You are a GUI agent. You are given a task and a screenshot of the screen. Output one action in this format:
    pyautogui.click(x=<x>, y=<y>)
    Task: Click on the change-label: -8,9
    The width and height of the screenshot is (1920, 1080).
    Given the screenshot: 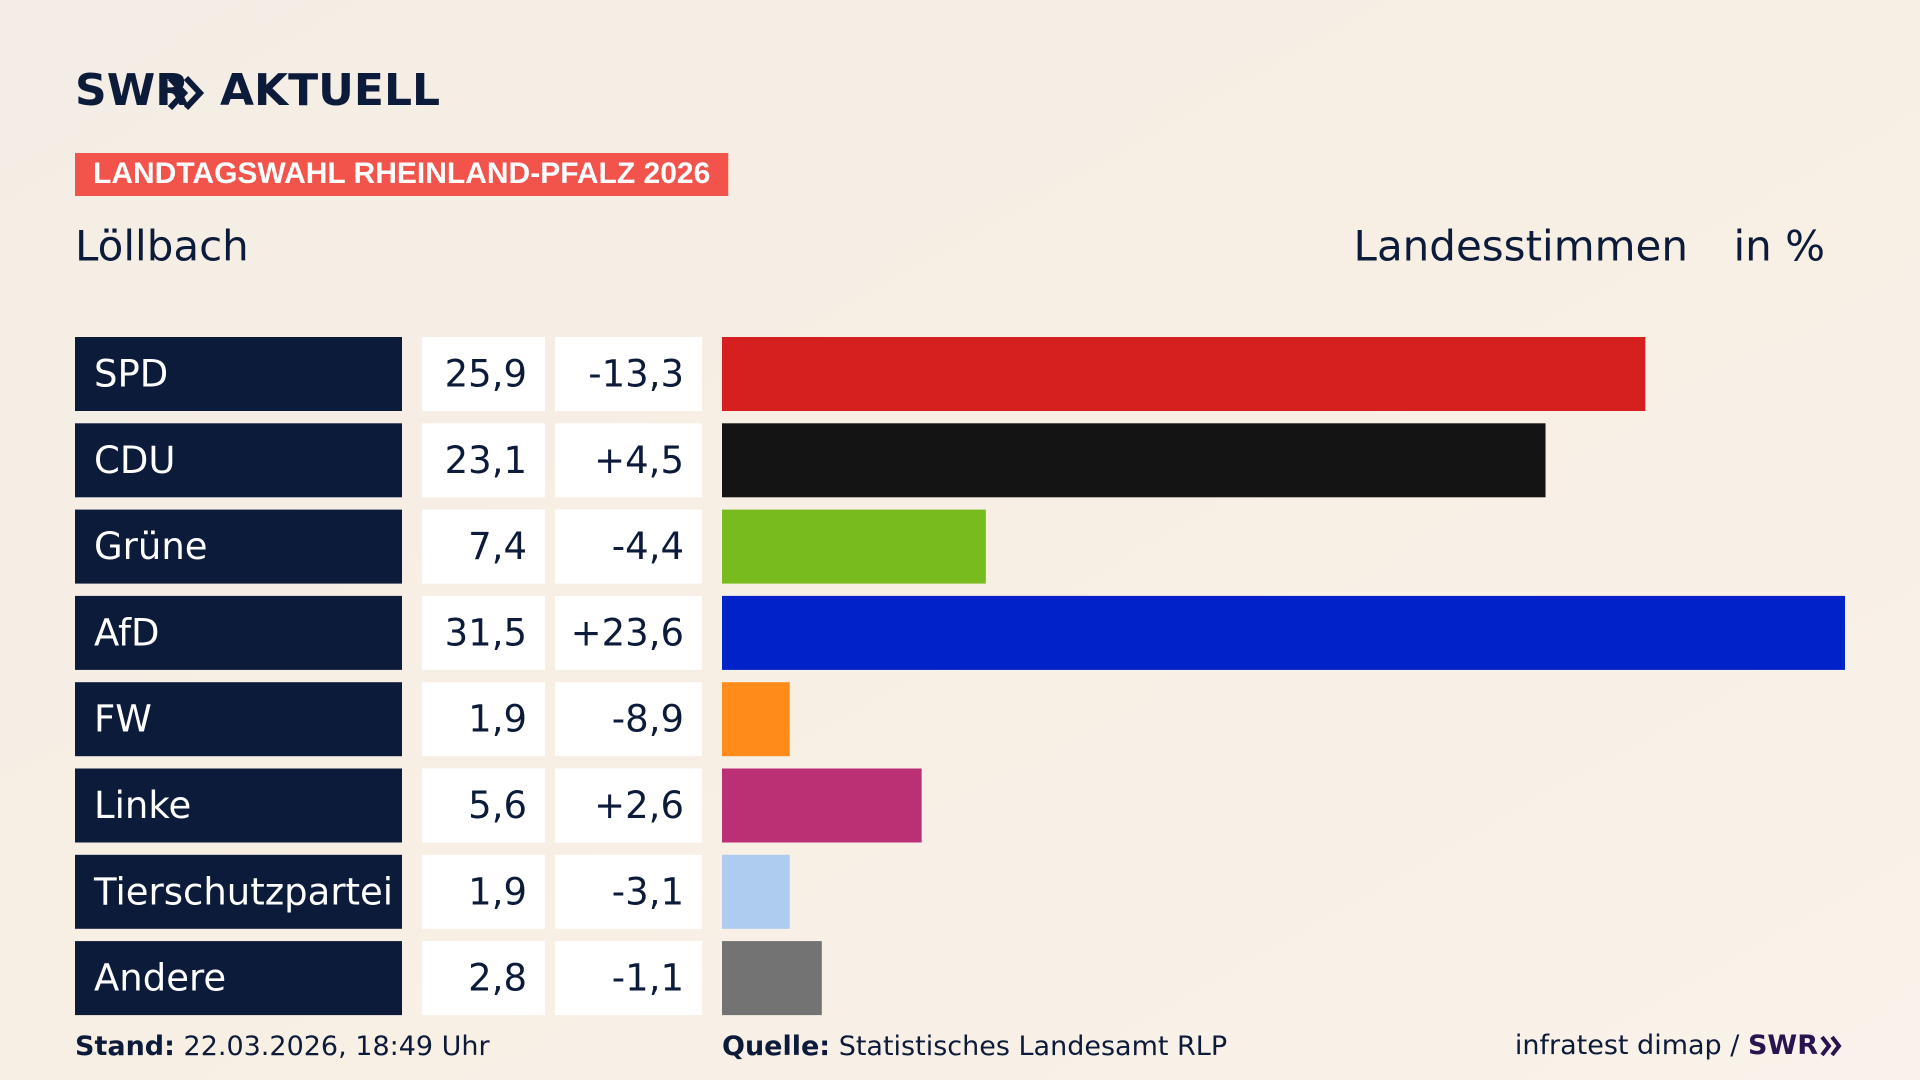 What is the action you would take?
    pyautogui.click(x=648, y=719)
    